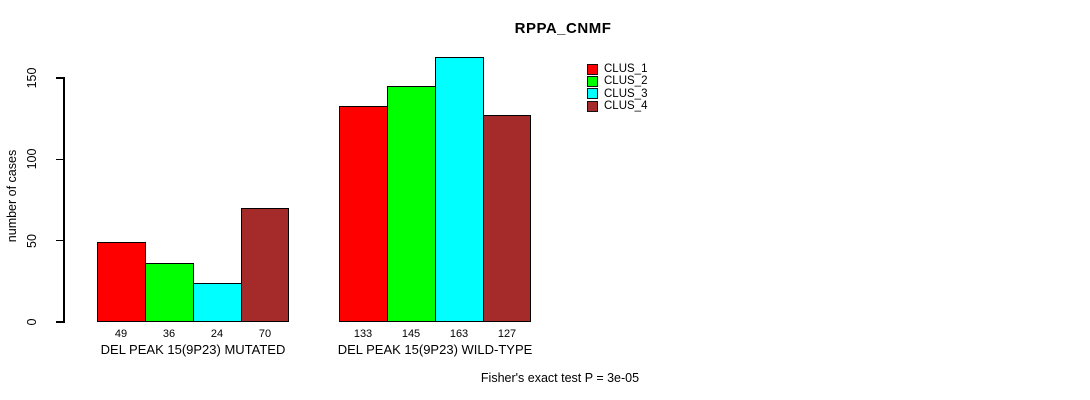 The width and height of the screenshot is (1090, 400). I want to click on y-tick-label: 100, so click(32, 159).